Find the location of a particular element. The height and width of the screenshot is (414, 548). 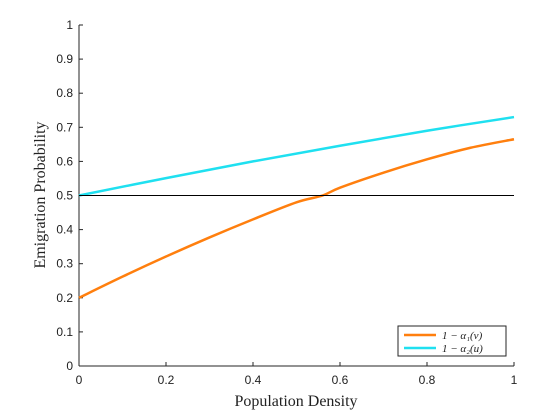

y-tick-label: 0.5 is located at coordinates (64, 196).